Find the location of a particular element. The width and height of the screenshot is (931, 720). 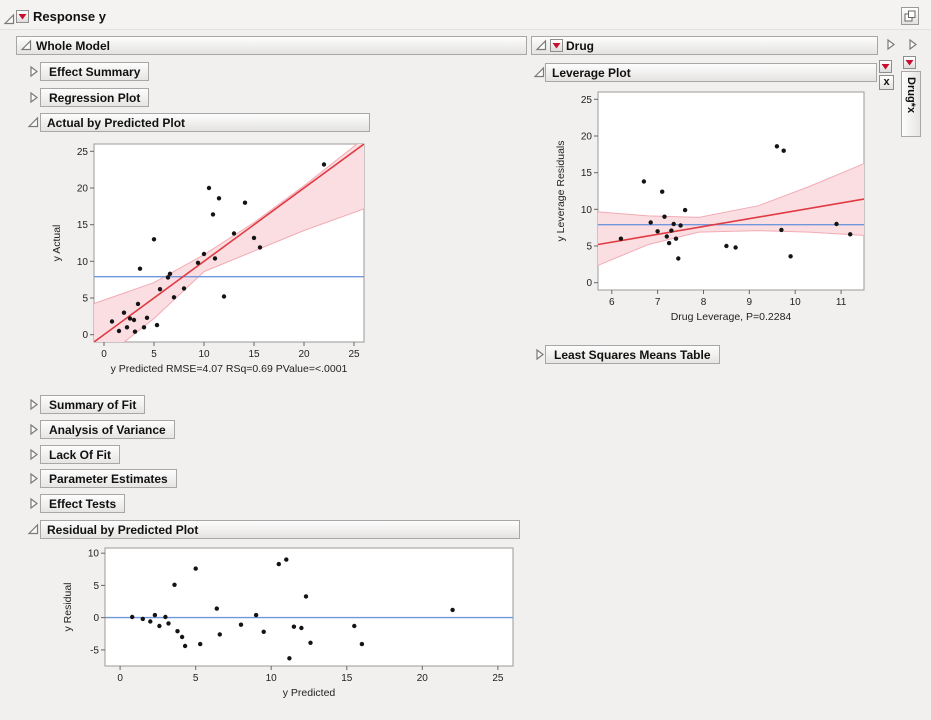

report-title: Response y is located at coordinates (69, 16).